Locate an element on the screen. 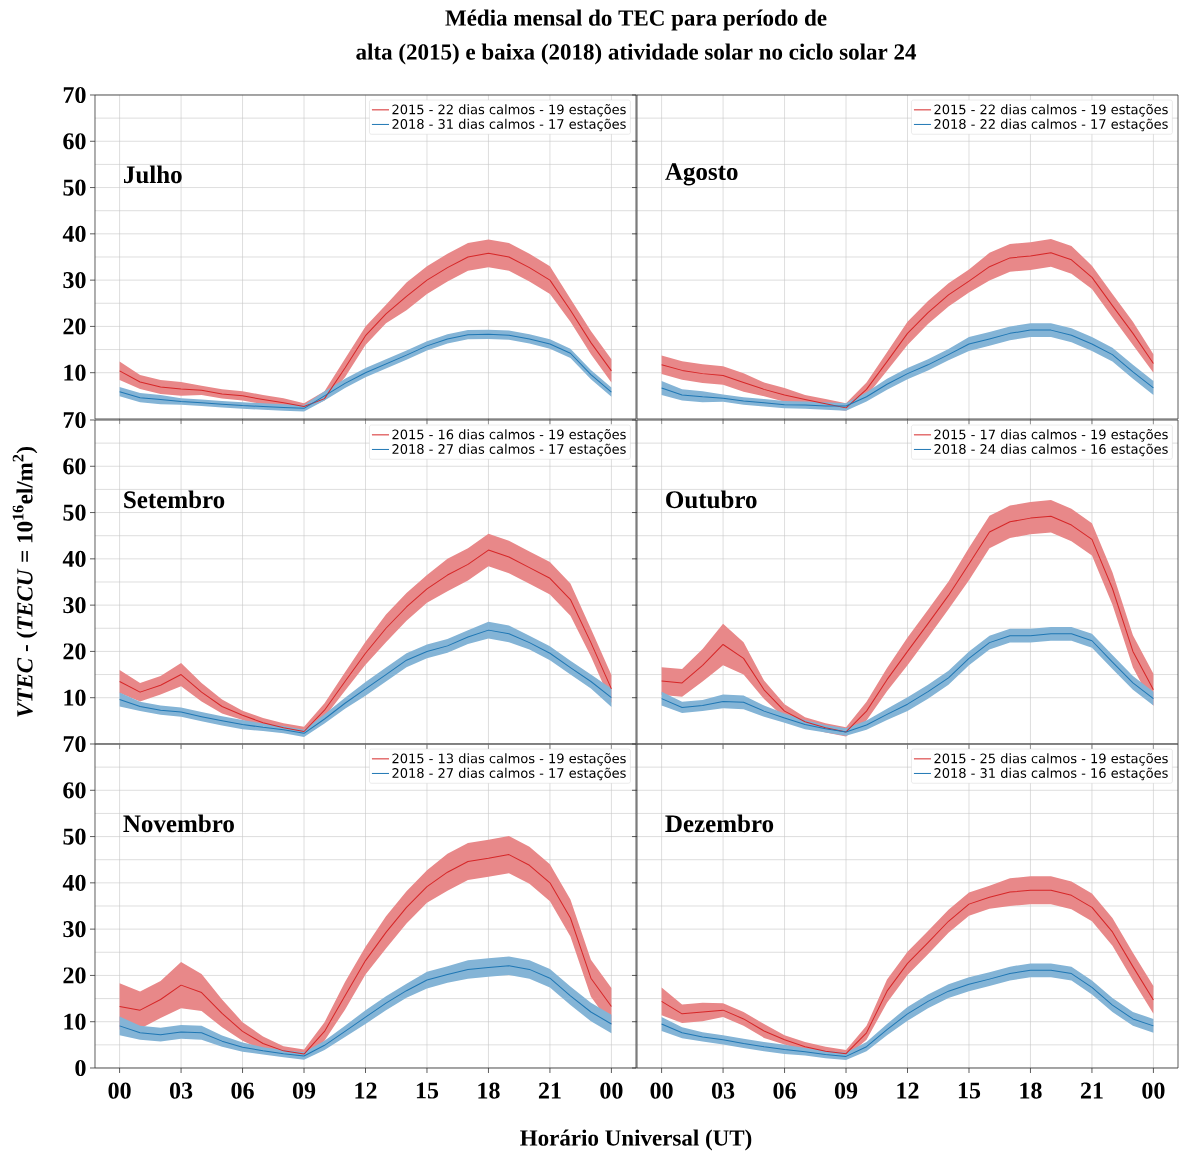 Image resolution: width=1181 pixels, height=1157 pixels. legend-label: 2015 - 25 dias calmos - 19 estações is located at coordinates (1051, 759).